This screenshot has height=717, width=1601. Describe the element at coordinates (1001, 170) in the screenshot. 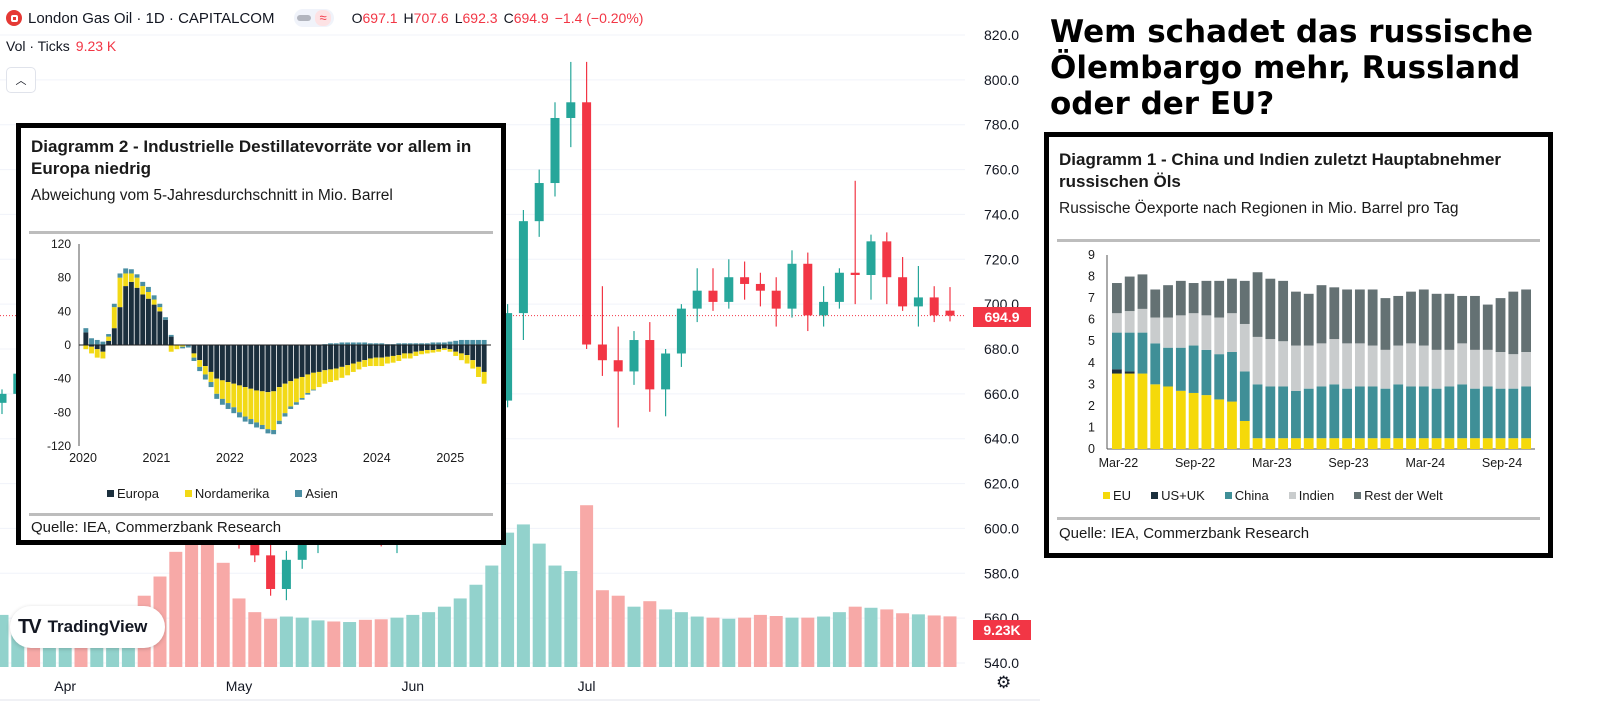

I see `y-tick-label: 760.0` at that location.